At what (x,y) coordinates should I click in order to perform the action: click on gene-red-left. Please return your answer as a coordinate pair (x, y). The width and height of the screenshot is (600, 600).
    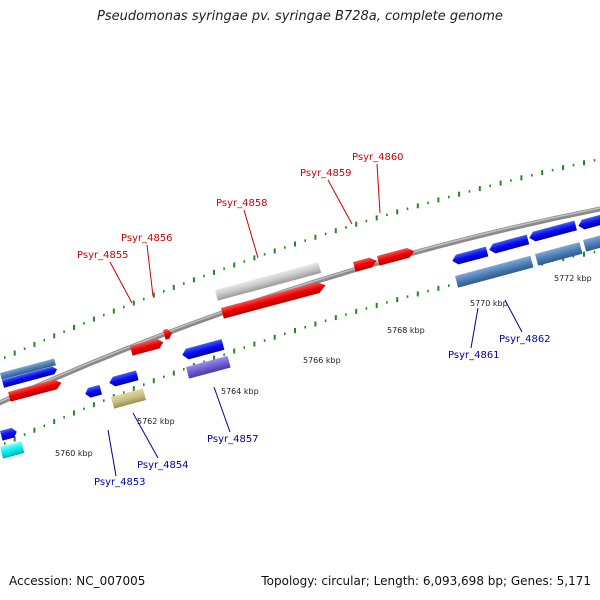
    Looking at the image, I should click on (35, 390).